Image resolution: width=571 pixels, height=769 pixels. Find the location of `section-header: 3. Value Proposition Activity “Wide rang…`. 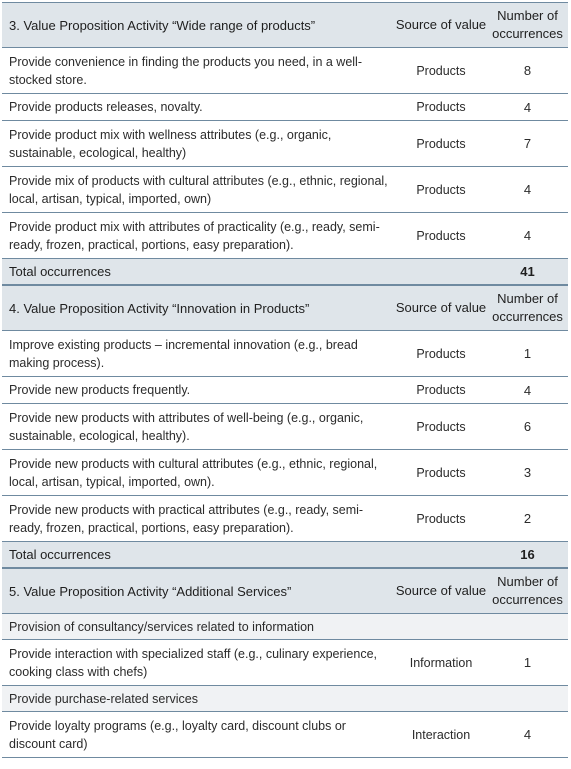

section-header: 3. Value Proposition Activity “Wide rang… is located at coordinates (285, 25).